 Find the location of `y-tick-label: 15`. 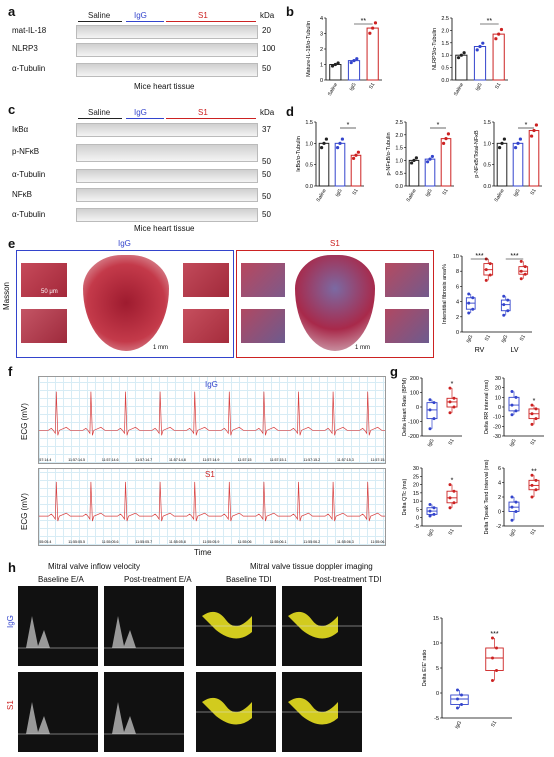

y-tick-label: 15 is located at coordinates (416, 494).